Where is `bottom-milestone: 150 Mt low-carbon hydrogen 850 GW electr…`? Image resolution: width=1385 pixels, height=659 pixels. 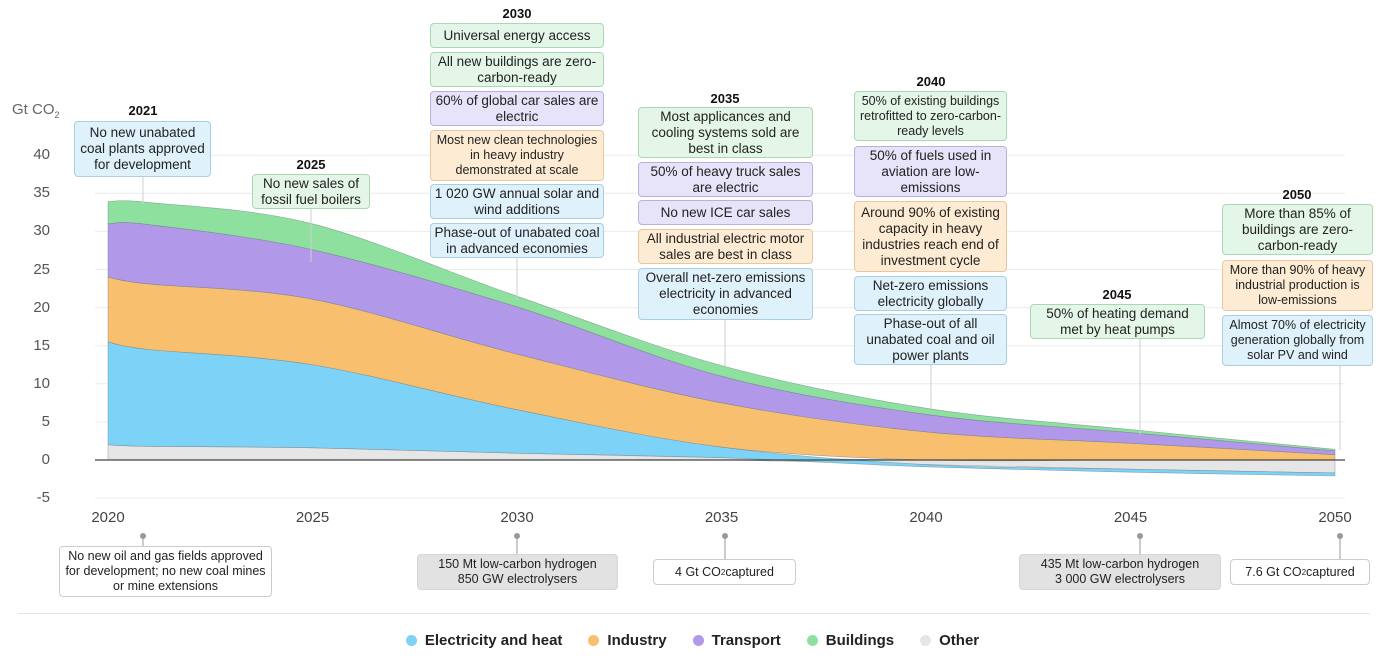 bottom-milestone: 150 Mt low-carbon hydrogen 850 GW electr… is located at coordinates (517, 572).